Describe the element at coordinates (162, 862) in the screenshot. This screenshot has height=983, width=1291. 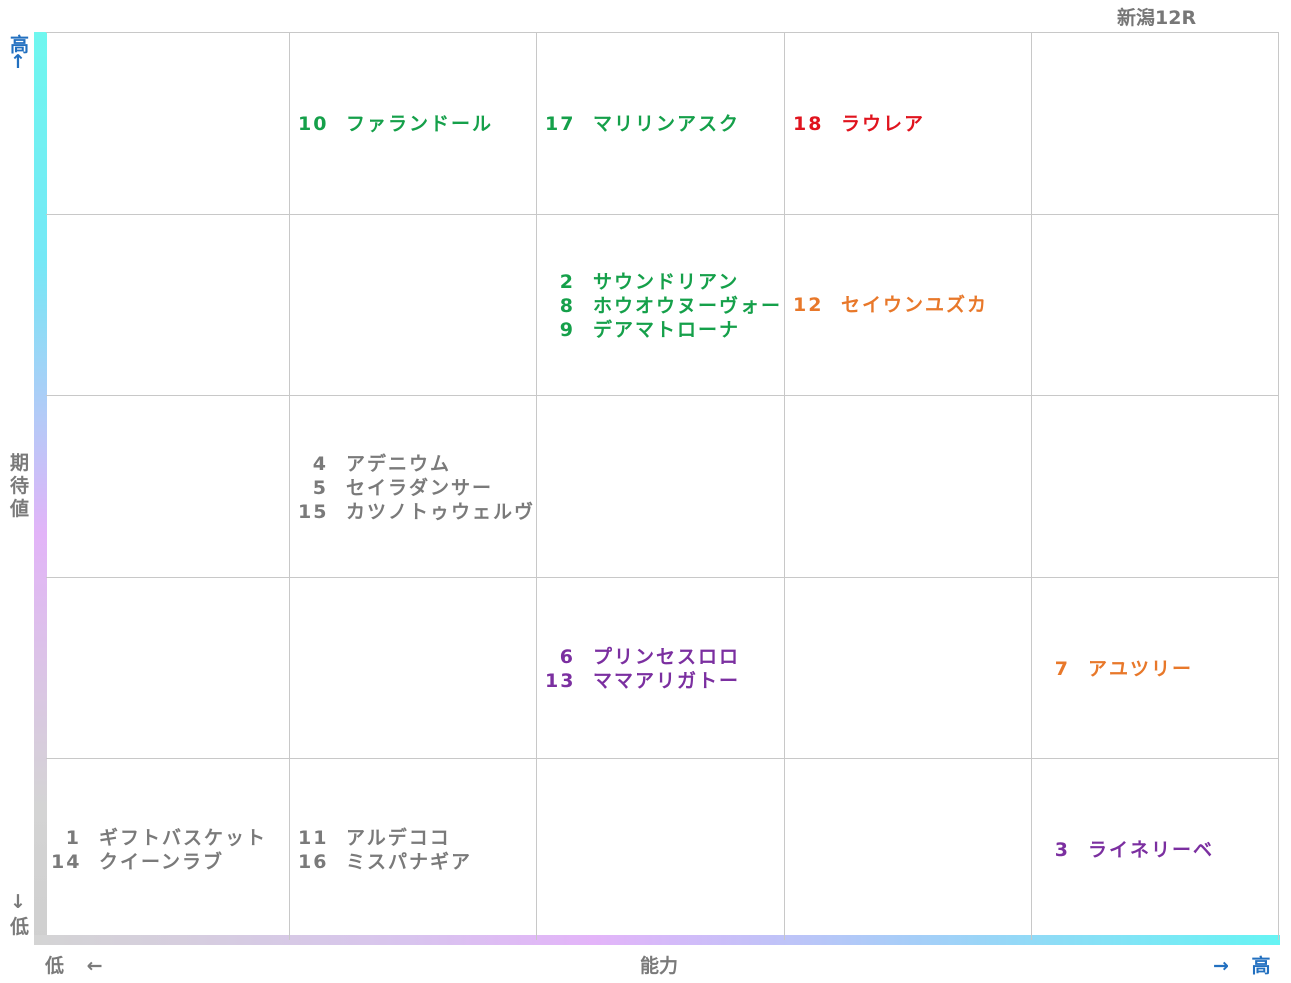
I see `horse-name: クイーンラブ` at that location.